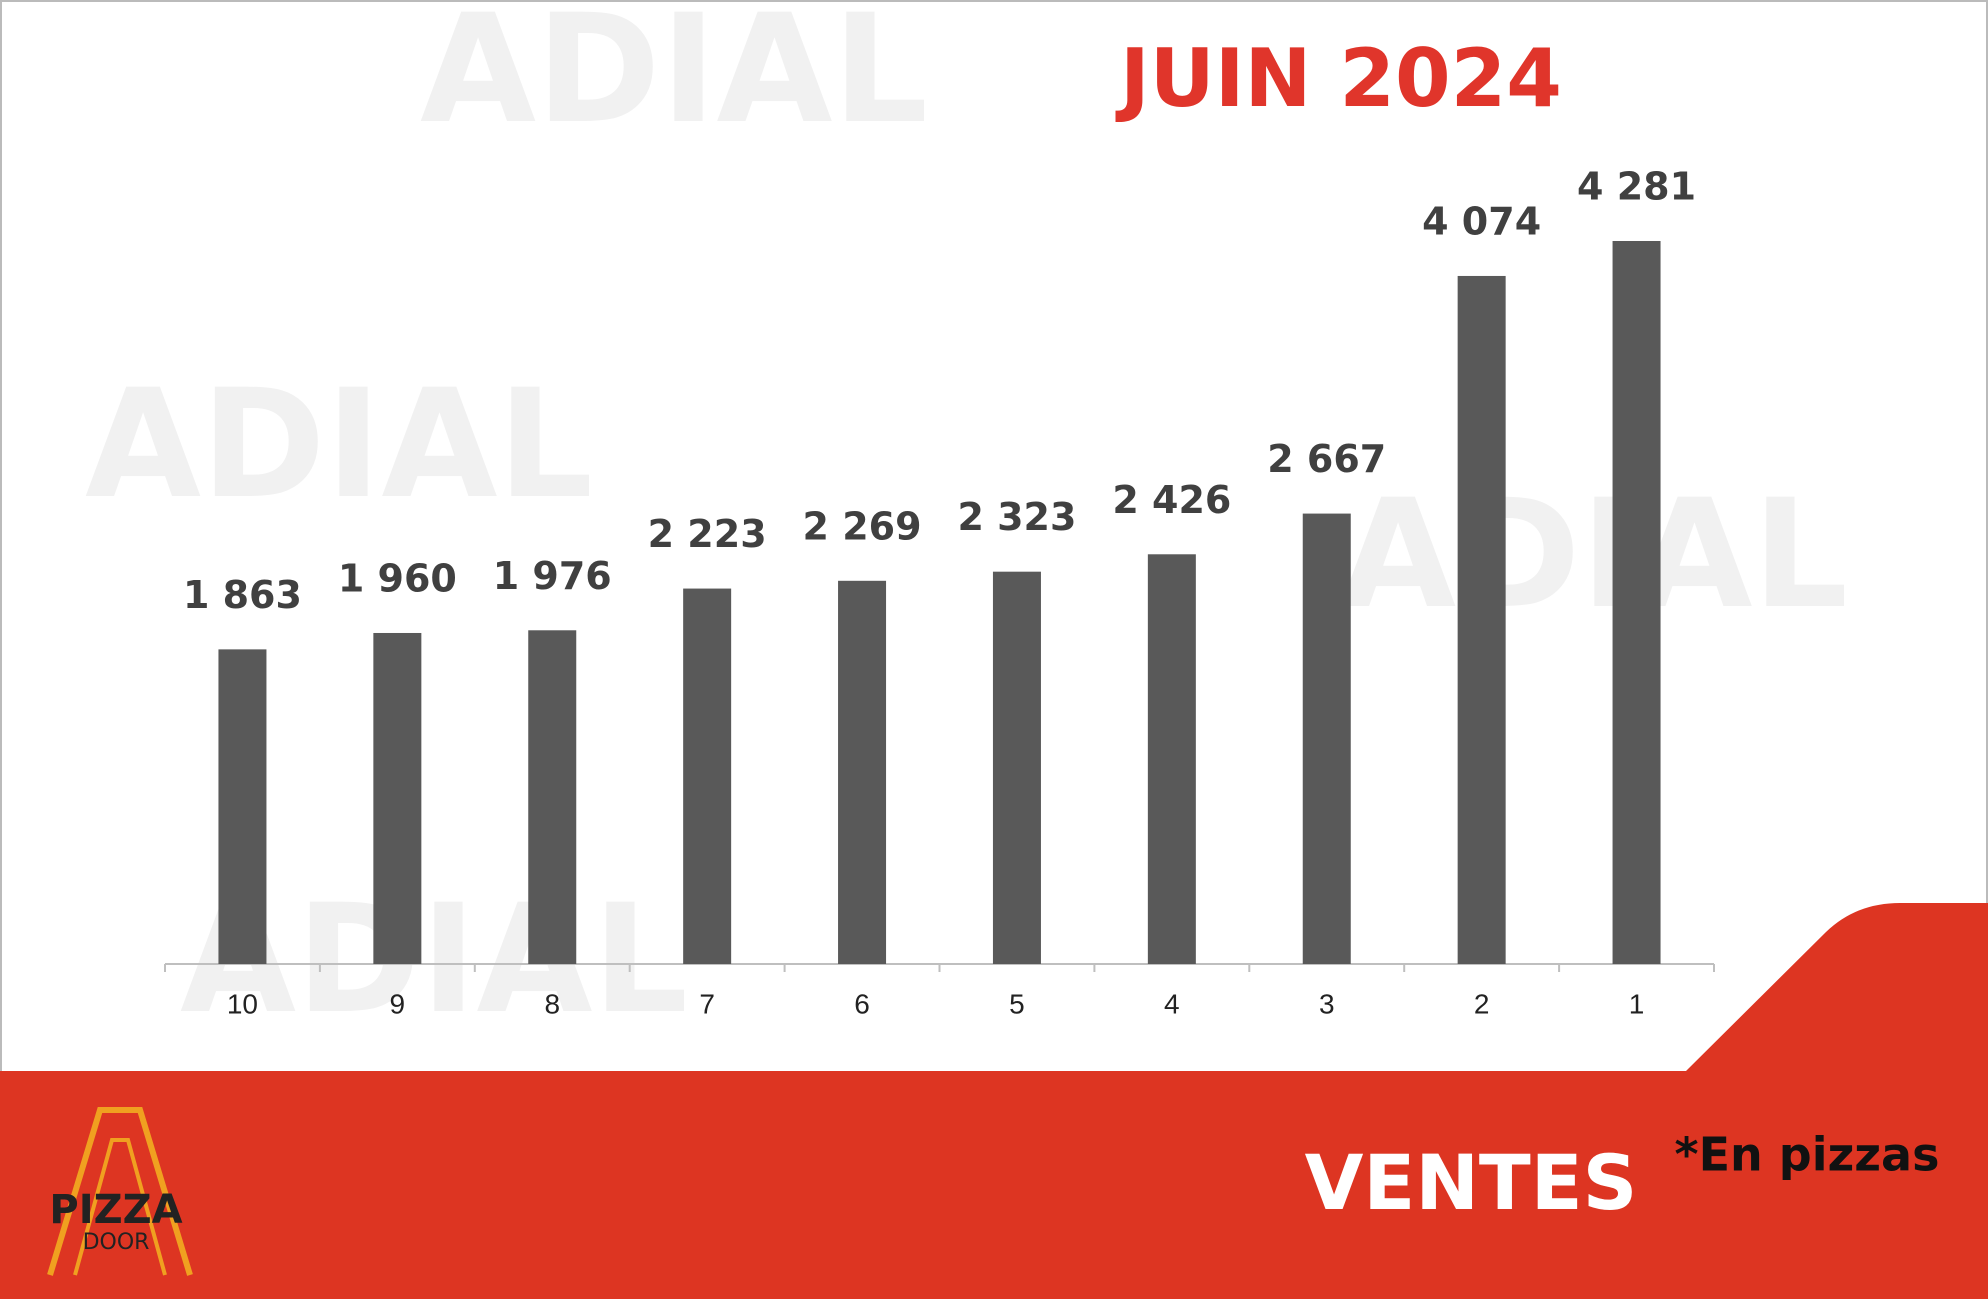  What do you see at coordinates (1338, 78) in the screenshot?
I see `chart-title: JUIN 2024` at bounding box center [1338, 78].